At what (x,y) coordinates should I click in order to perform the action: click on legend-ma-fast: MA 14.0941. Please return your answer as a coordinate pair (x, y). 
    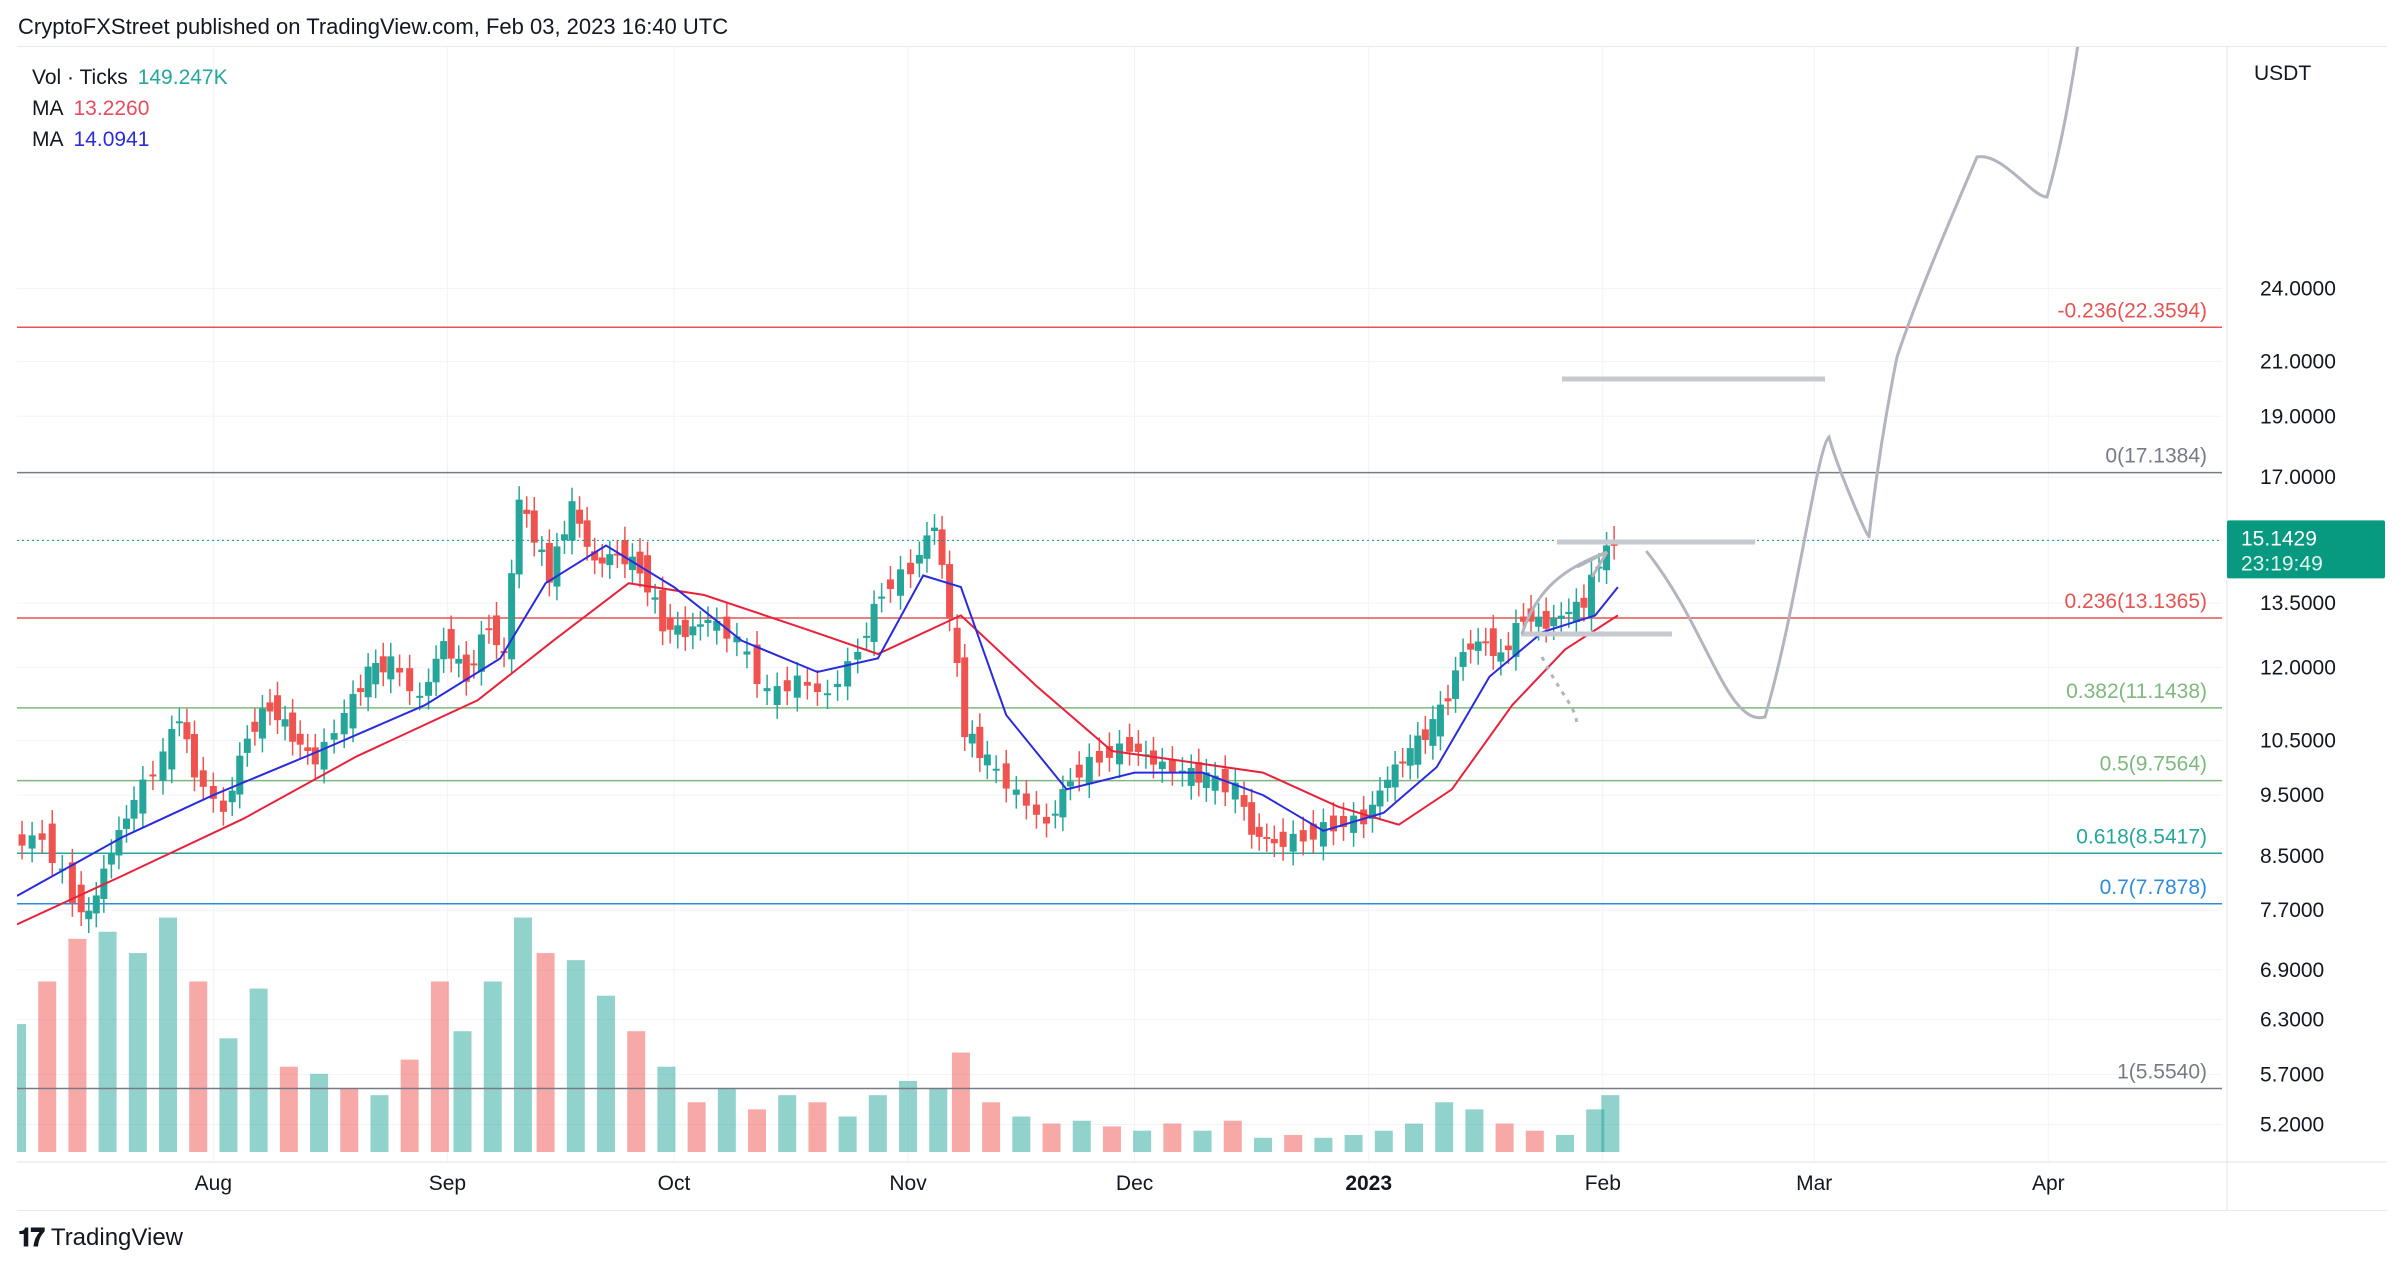
    Looking at the image, I should click on (130, 139).